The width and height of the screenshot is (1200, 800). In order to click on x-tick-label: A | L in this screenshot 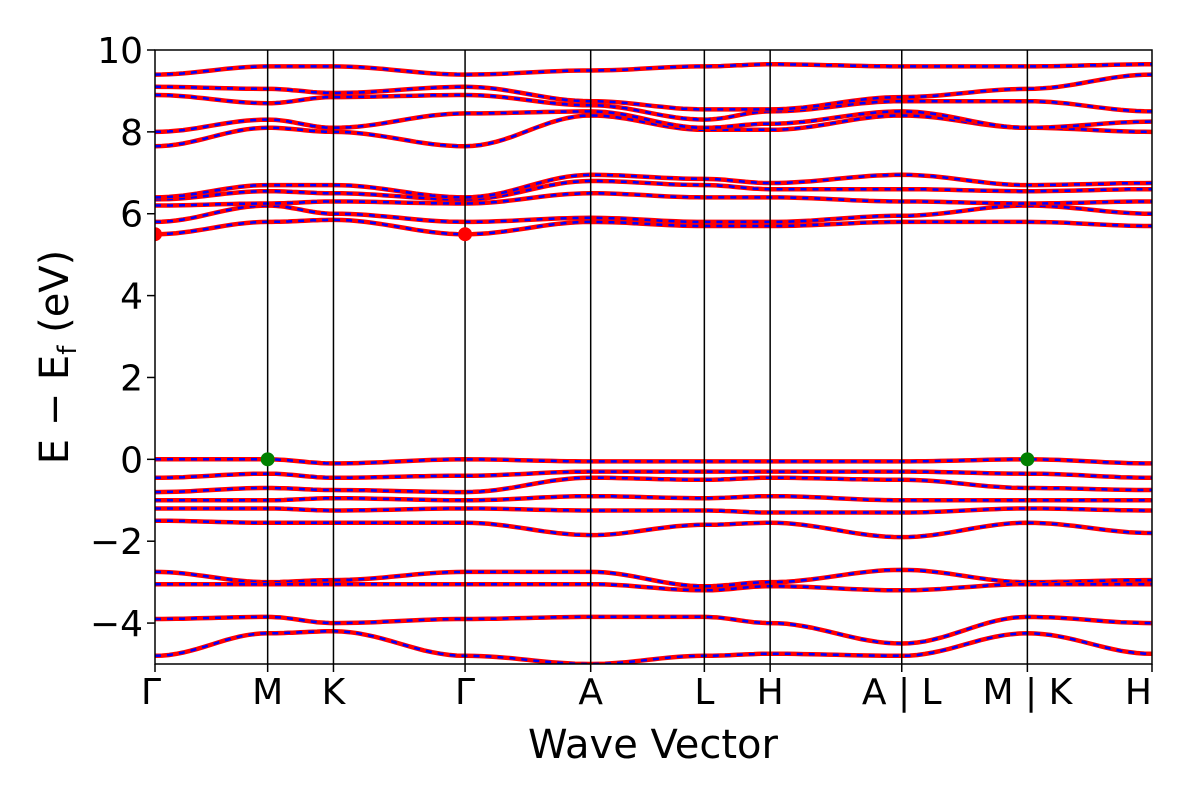, I will do `click(902, 692)`.